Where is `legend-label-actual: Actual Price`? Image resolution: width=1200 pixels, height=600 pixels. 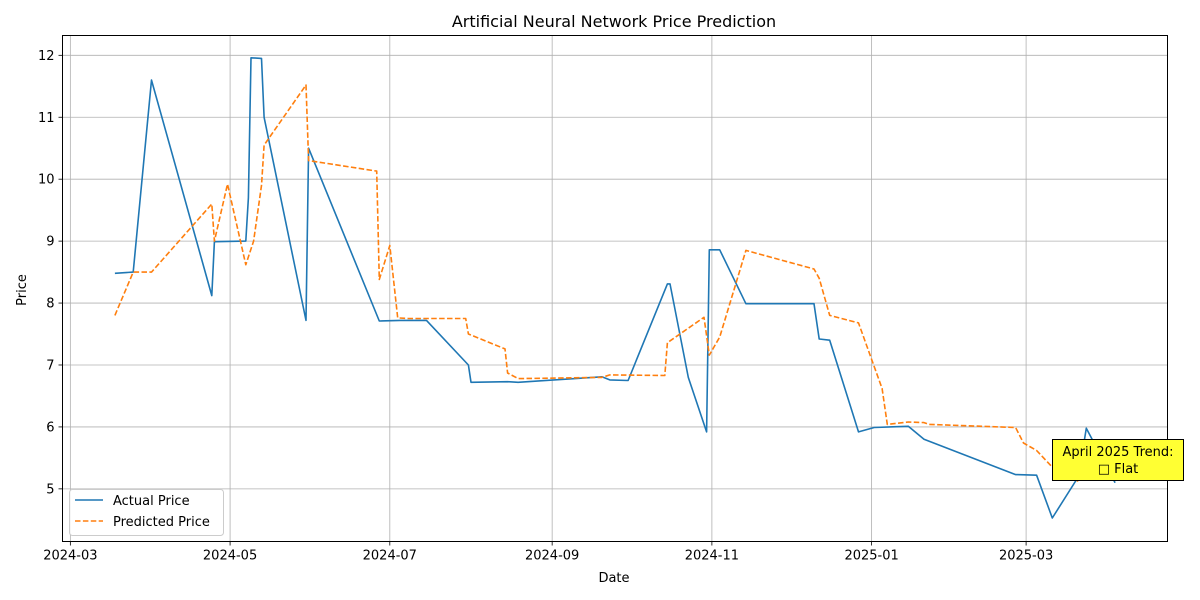
legend-label-actual: Actual Price is located at coordinates (151, 501).